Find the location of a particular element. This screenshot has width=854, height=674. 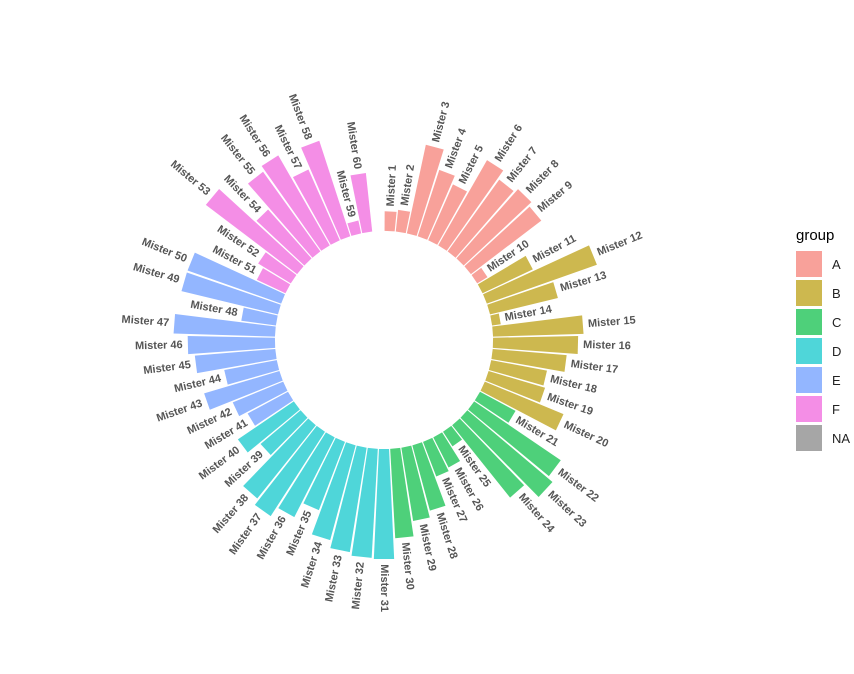

bar-label-1: Mister 1 is located at coordinates (392, 186).